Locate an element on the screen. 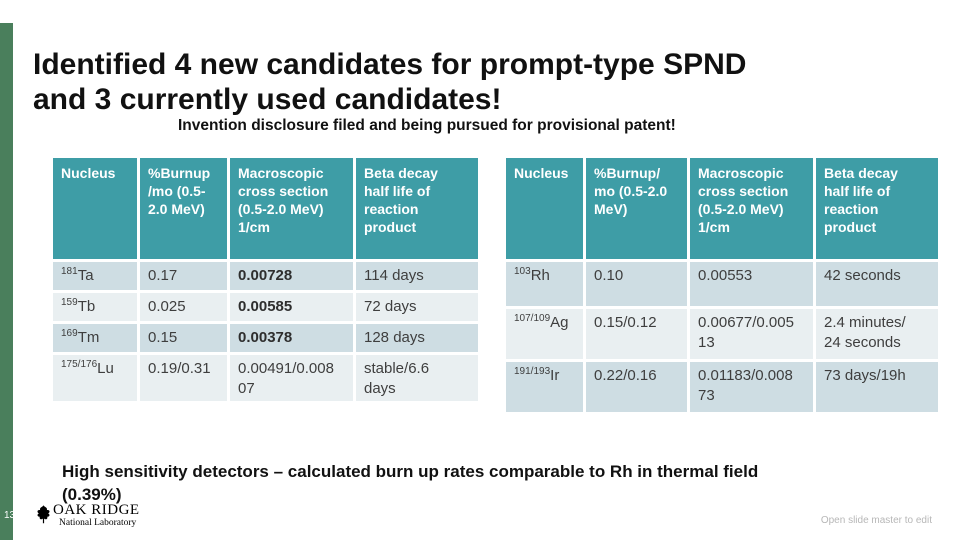 This screenshot has width=960, height=540. cell-nucleus: 159Tb is located at coordinates (95, 307).